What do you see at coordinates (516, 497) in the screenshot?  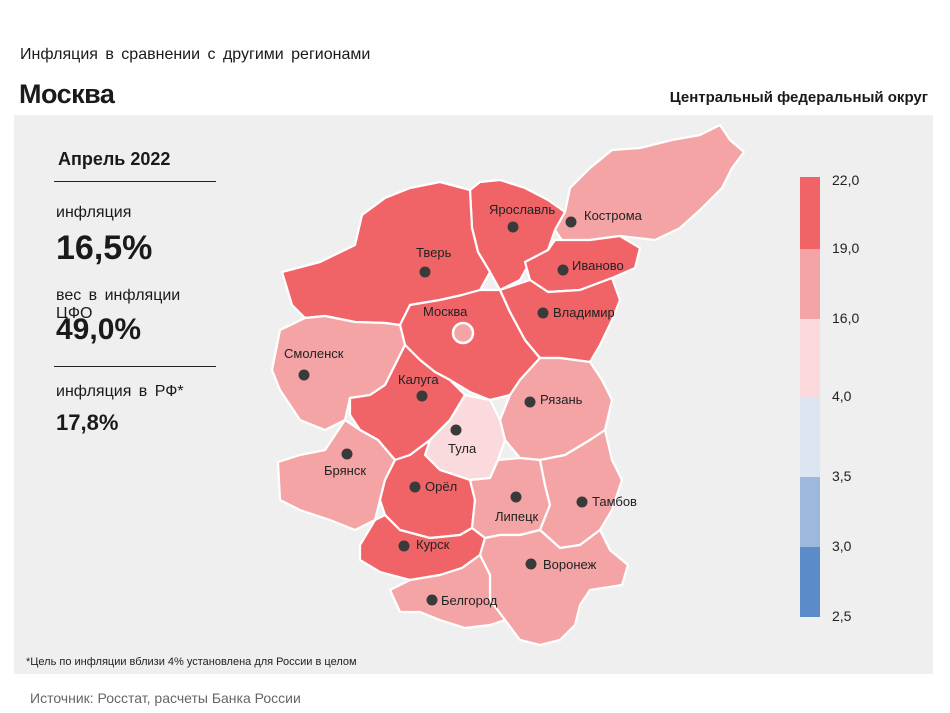 I see `city-marker-Липецк` at bounding box center [516, 497].